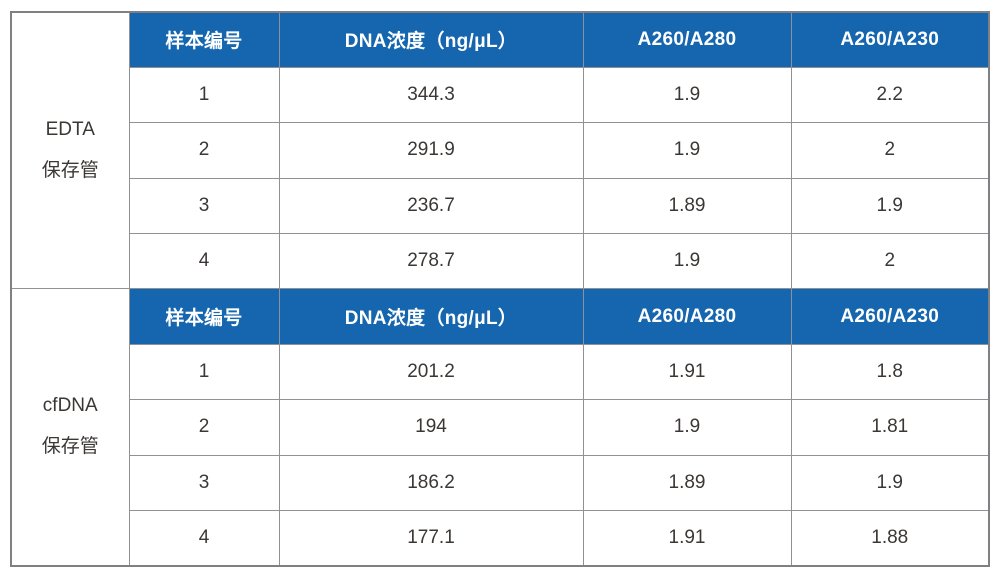 The height and width of the screenshot is (580, 1000). I want to click on table-row: 2 291.9 1.9 2, so click(500, 150).